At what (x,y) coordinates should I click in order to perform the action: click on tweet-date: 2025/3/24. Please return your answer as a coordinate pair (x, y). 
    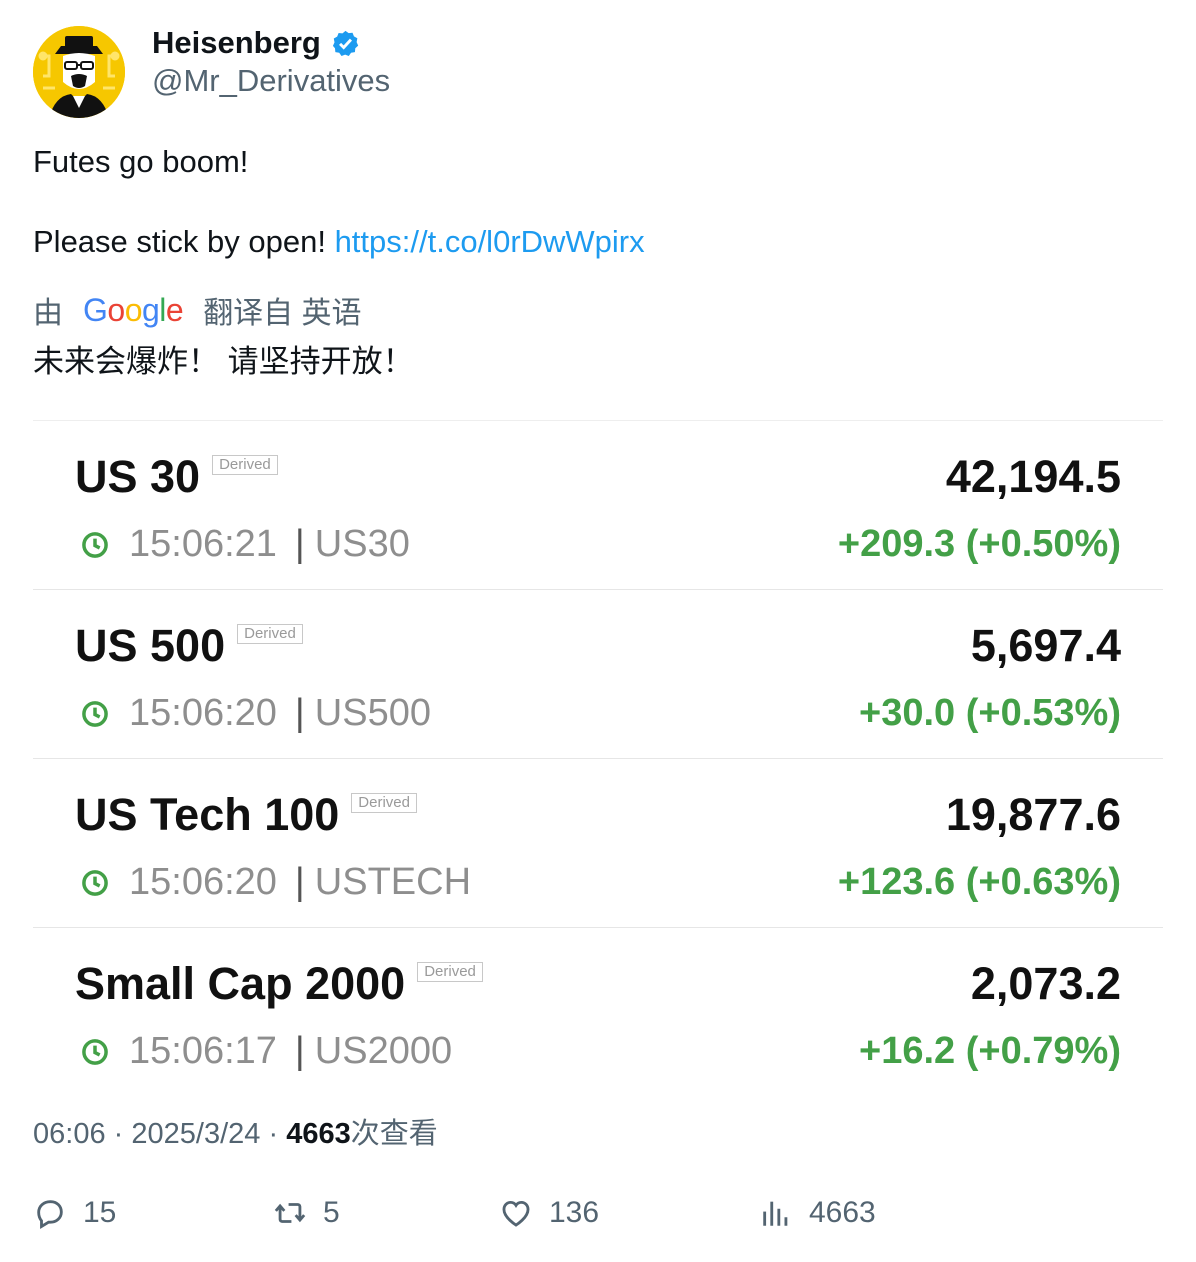
    Looking at the image, I should click on (196, 1134).